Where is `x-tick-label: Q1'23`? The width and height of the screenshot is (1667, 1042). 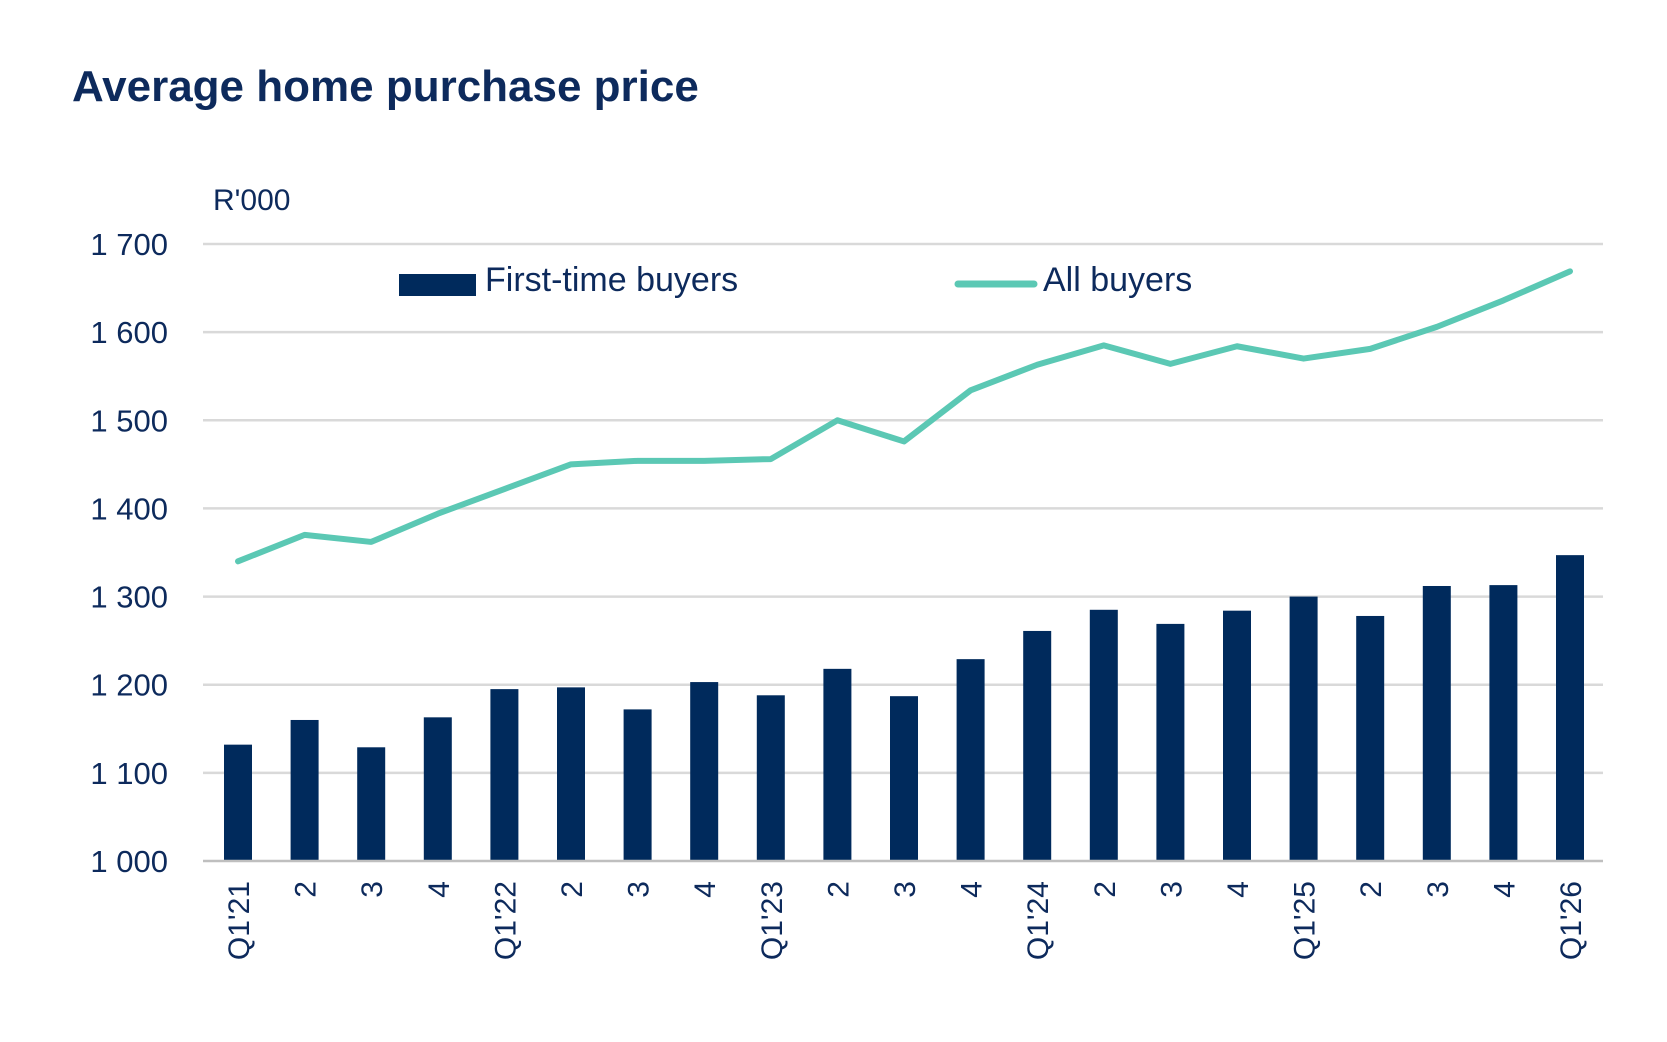
x-tick-label: Q1'23 is located at coordinates (772, 920).